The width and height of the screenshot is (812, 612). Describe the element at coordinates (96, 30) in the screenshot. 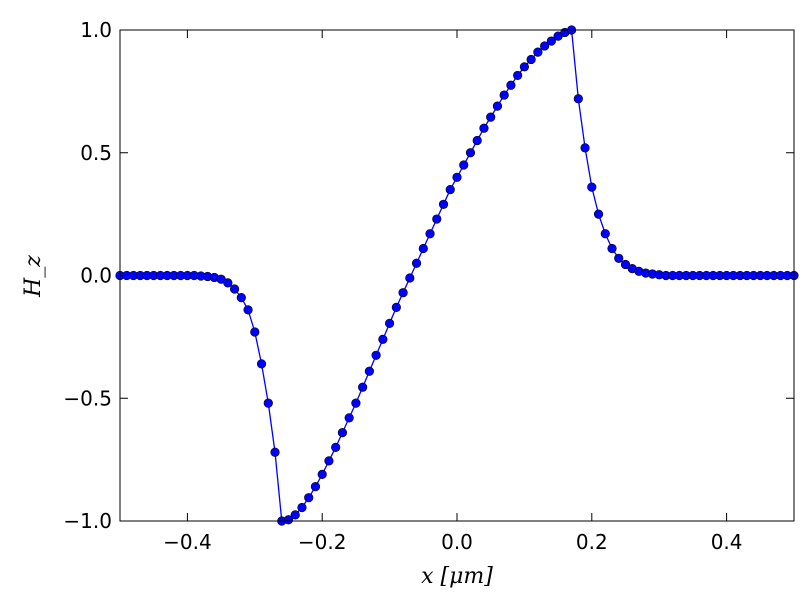

I see `y-tick-label: 1.0` at that location.